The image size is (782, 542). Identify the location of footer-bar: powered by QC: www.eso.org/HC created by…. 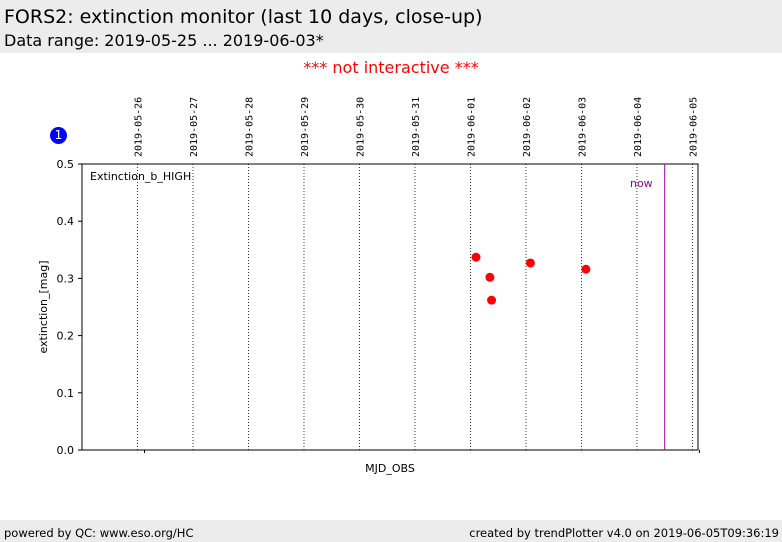
(391, 531).